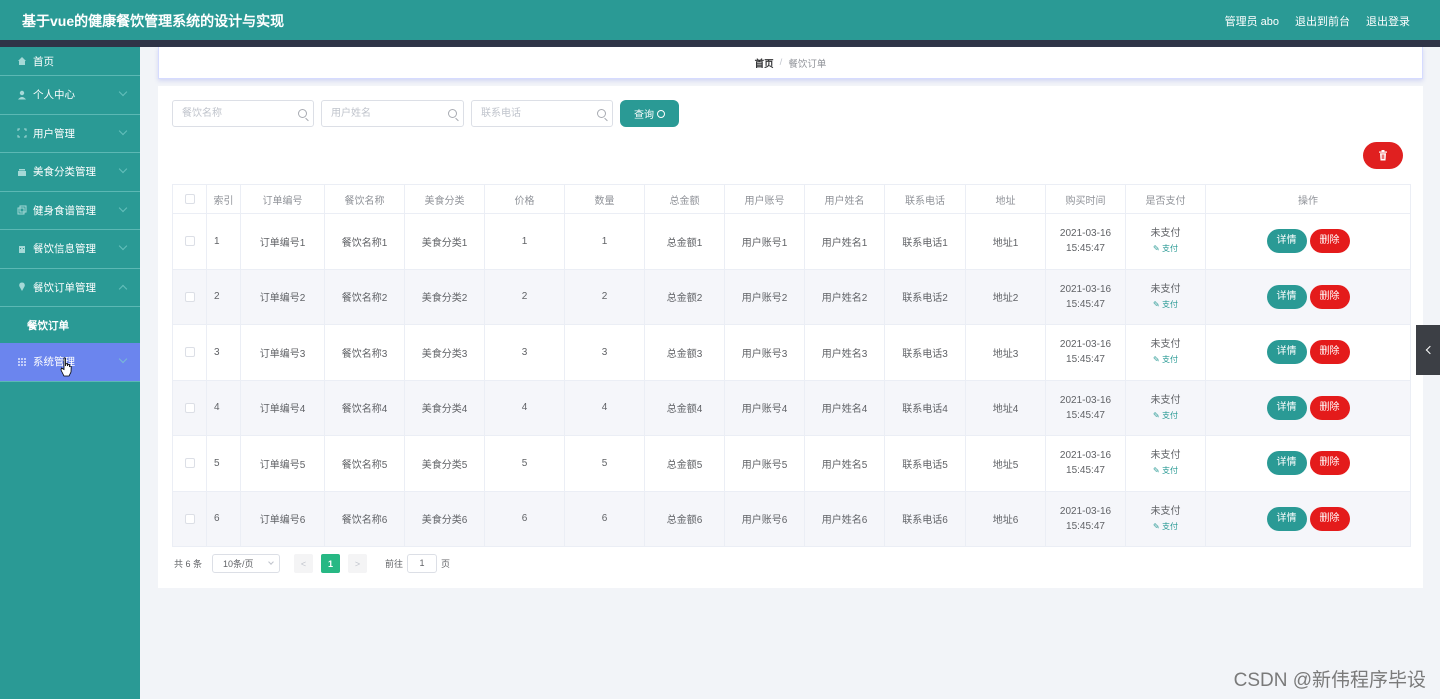 The image size is (1440, 699). I want to click on cell-address: 地址3, so click(1005, 352).